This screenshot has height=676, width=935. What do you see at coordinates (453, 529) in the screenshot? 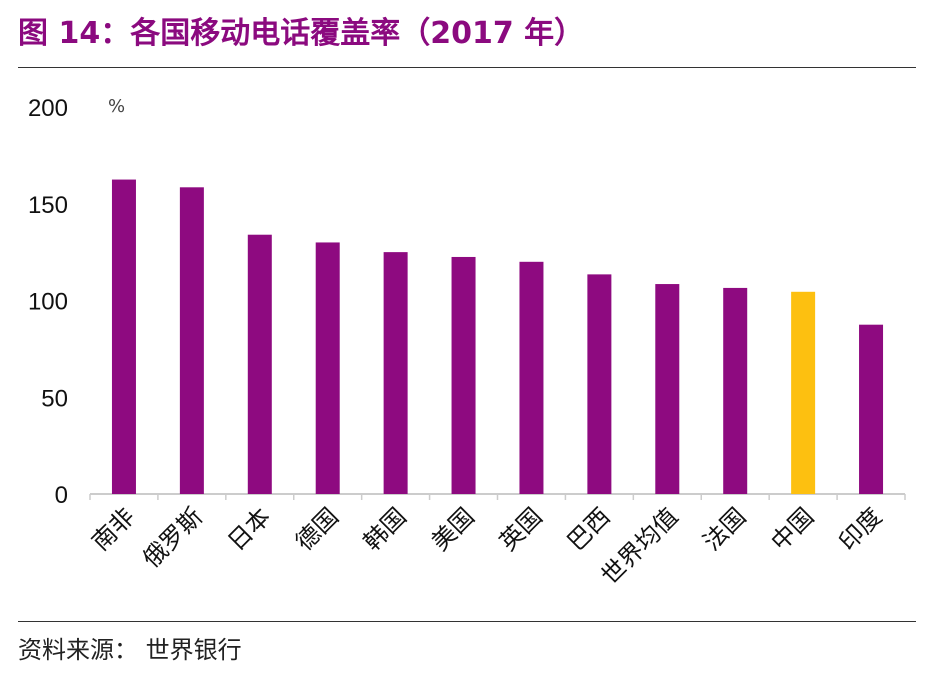
I see `x-tick-label: 美国` at bounding box center [453, 529].